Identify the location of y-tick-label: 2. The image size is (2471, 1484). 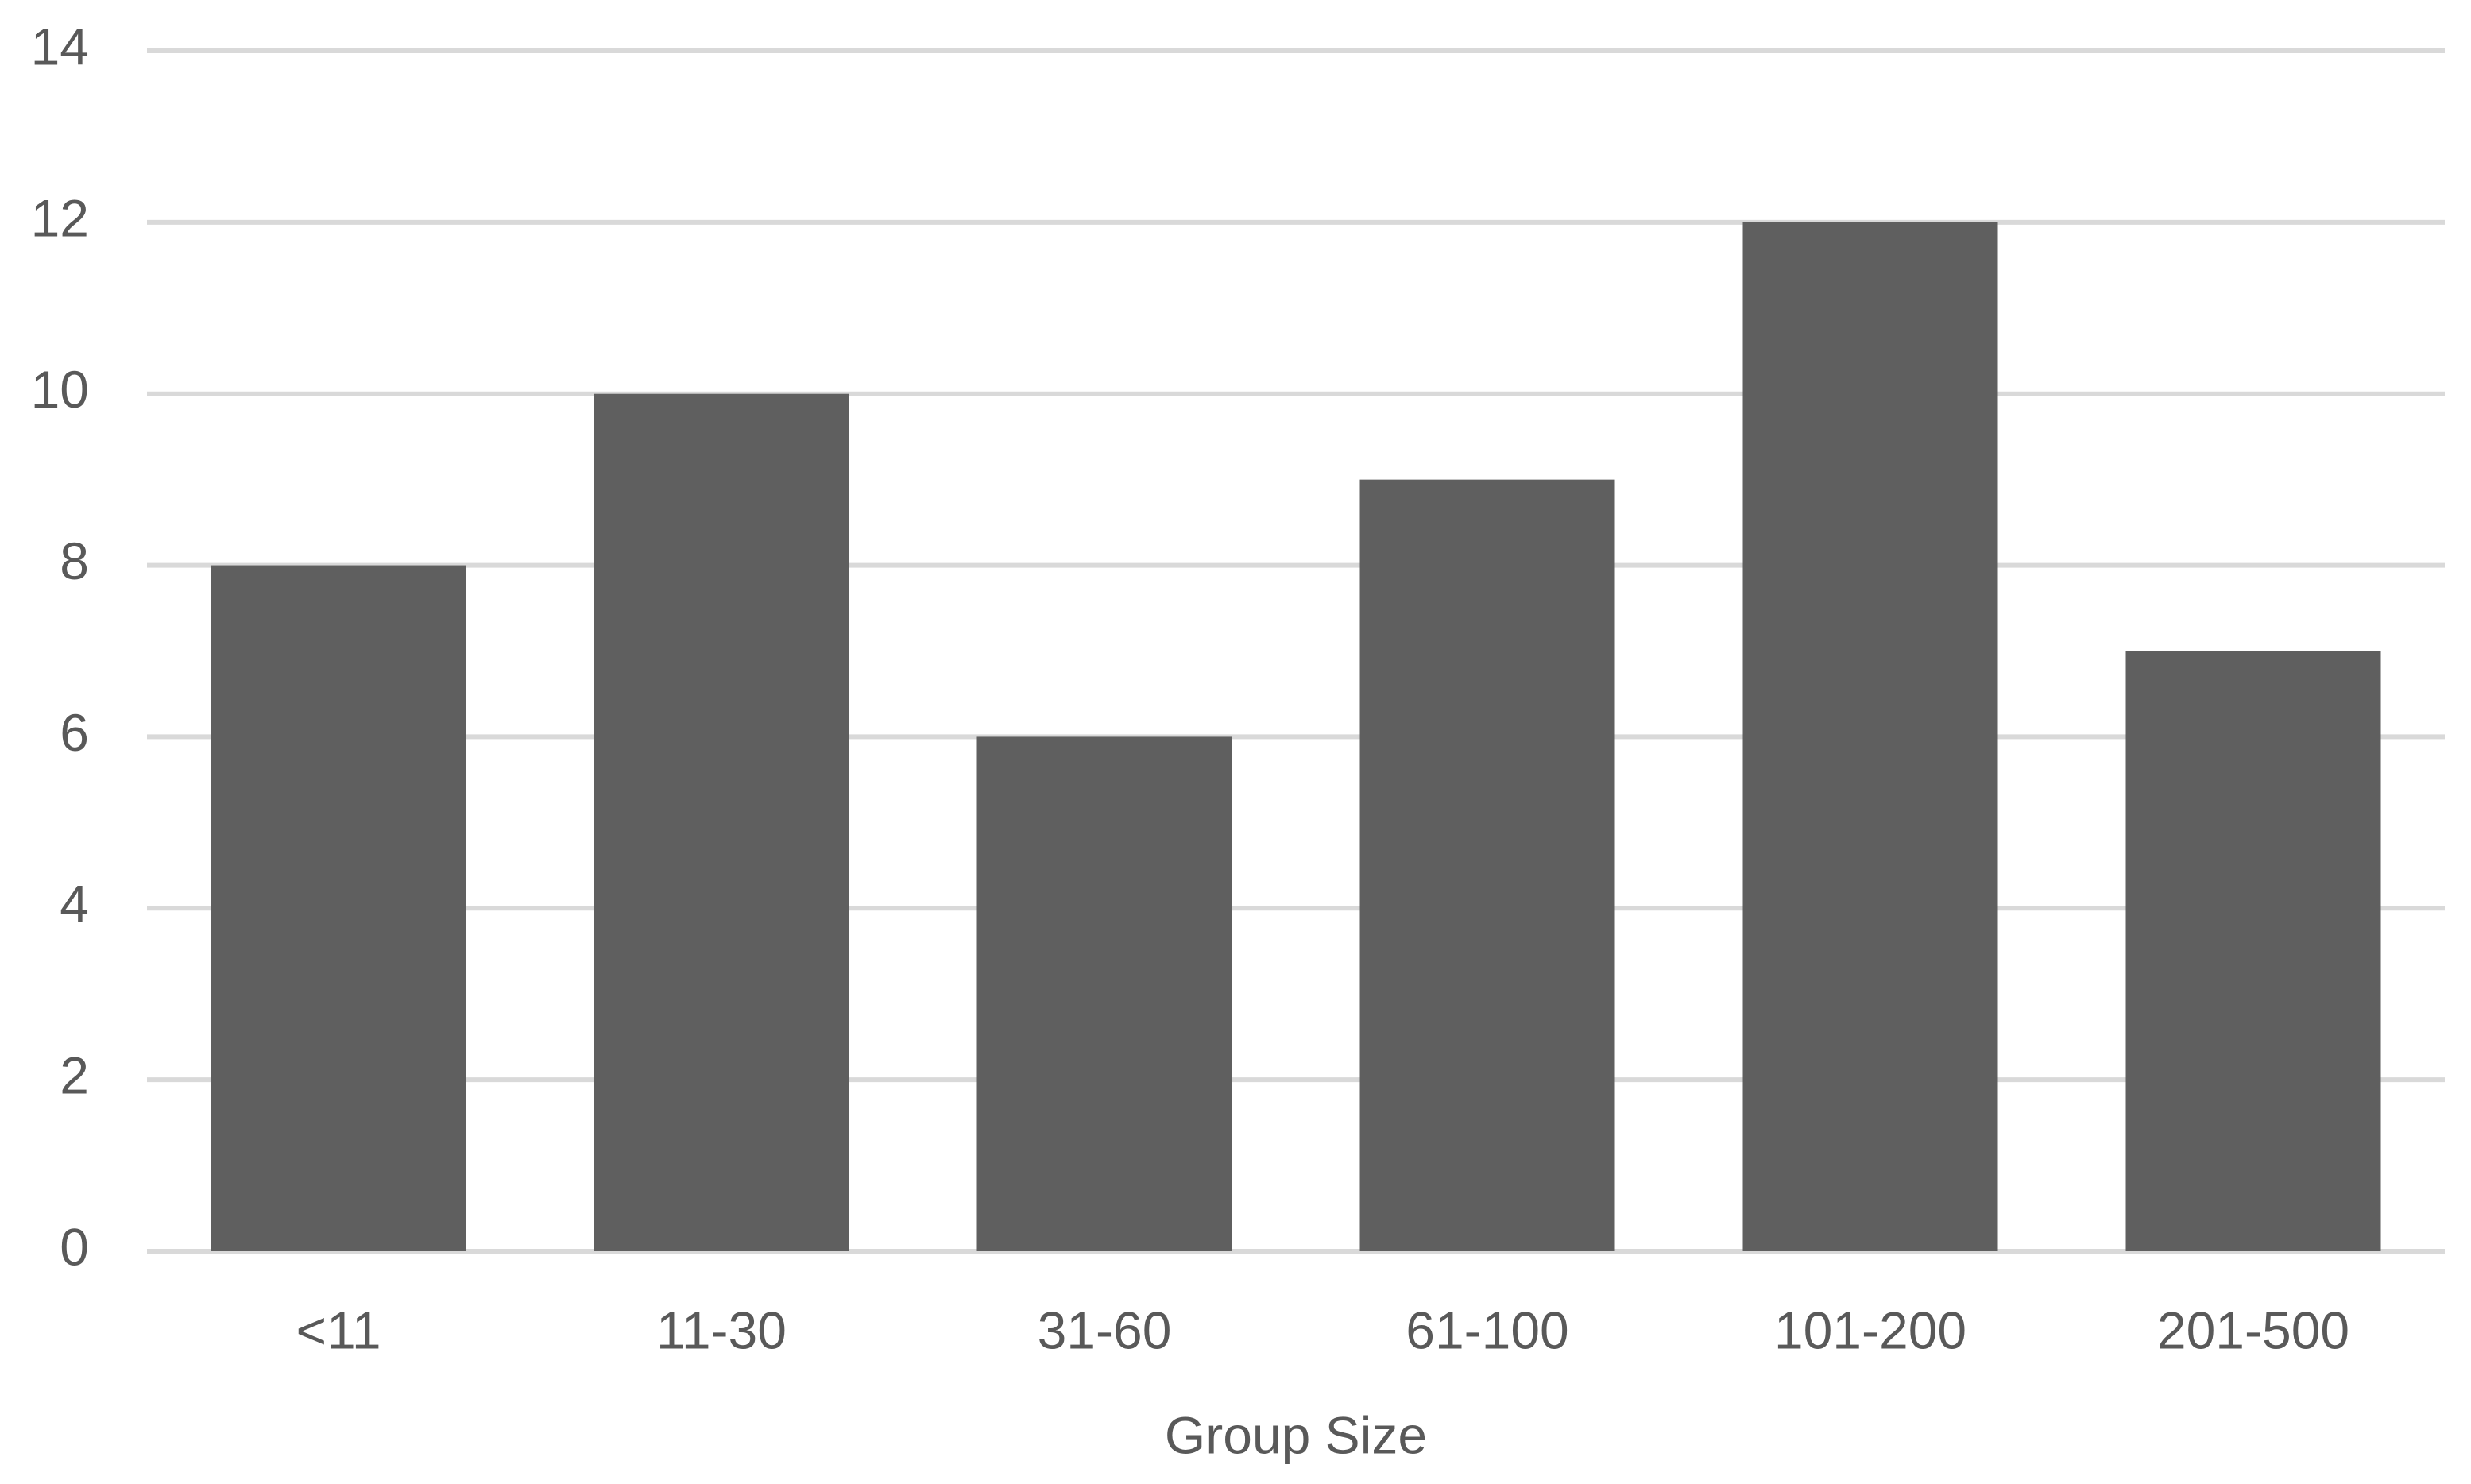
(74, 1075).